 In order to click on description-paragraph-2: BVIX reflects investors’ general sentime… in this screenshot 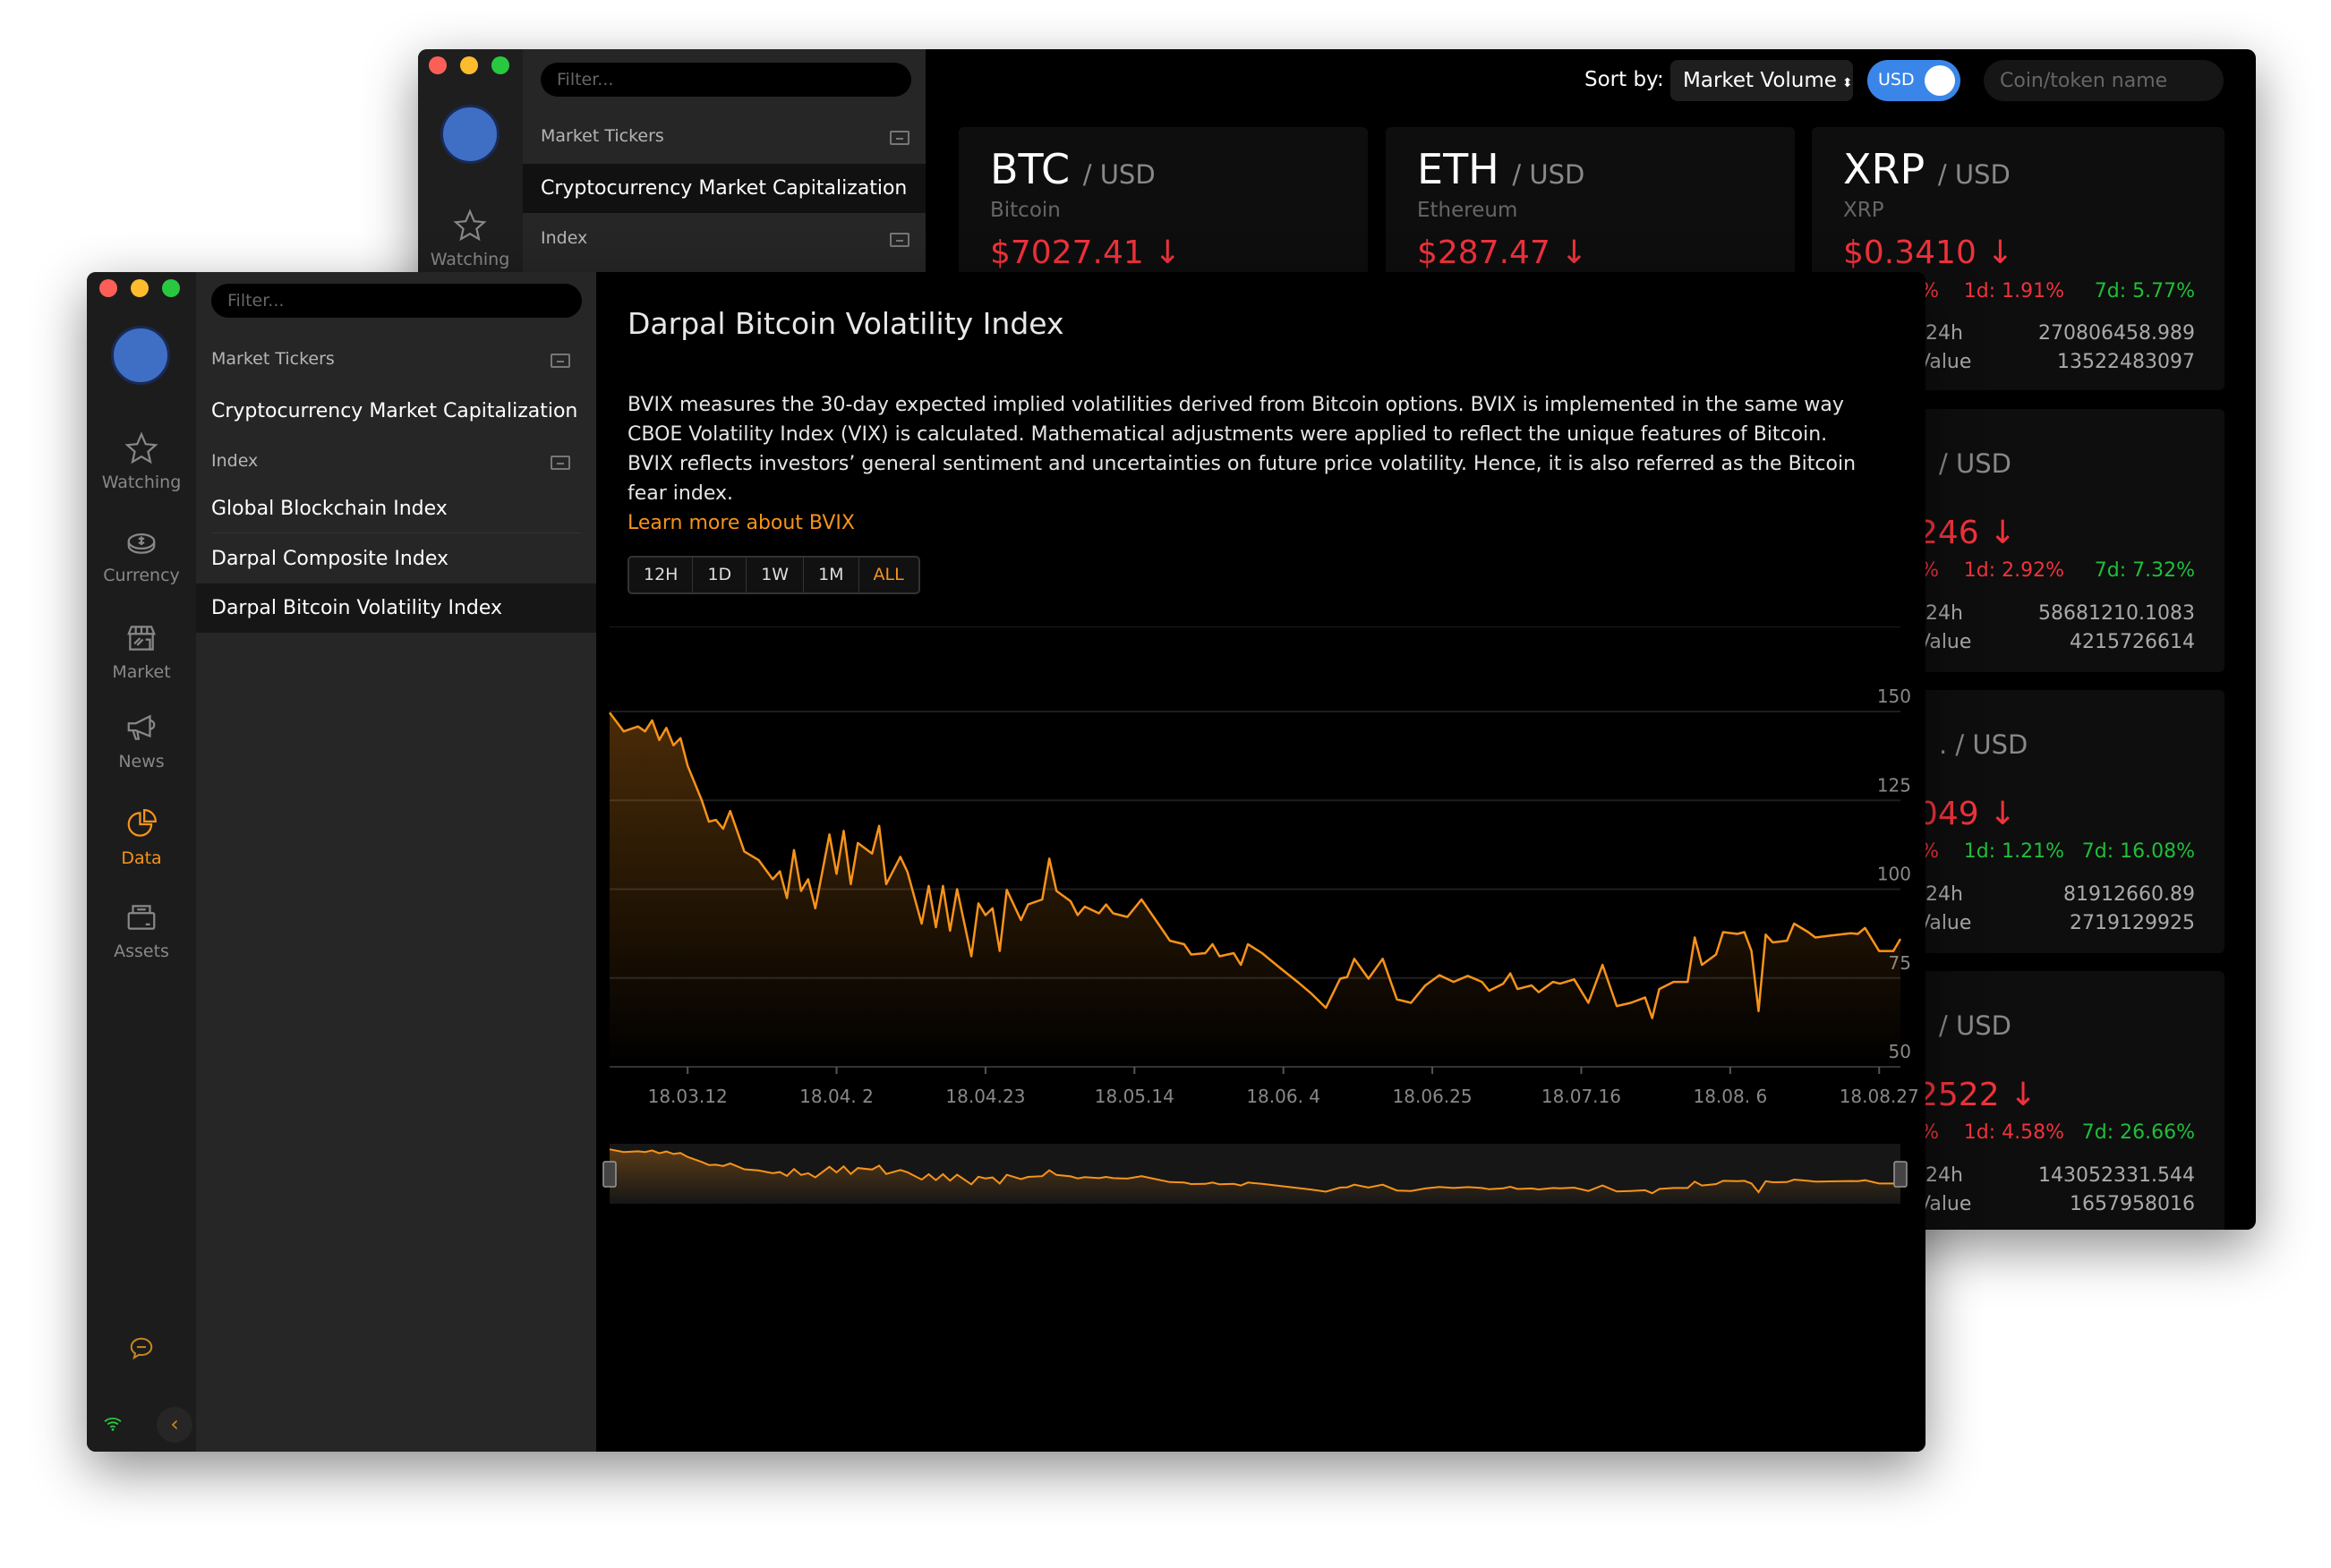, I will do `click(1242, 479)`.